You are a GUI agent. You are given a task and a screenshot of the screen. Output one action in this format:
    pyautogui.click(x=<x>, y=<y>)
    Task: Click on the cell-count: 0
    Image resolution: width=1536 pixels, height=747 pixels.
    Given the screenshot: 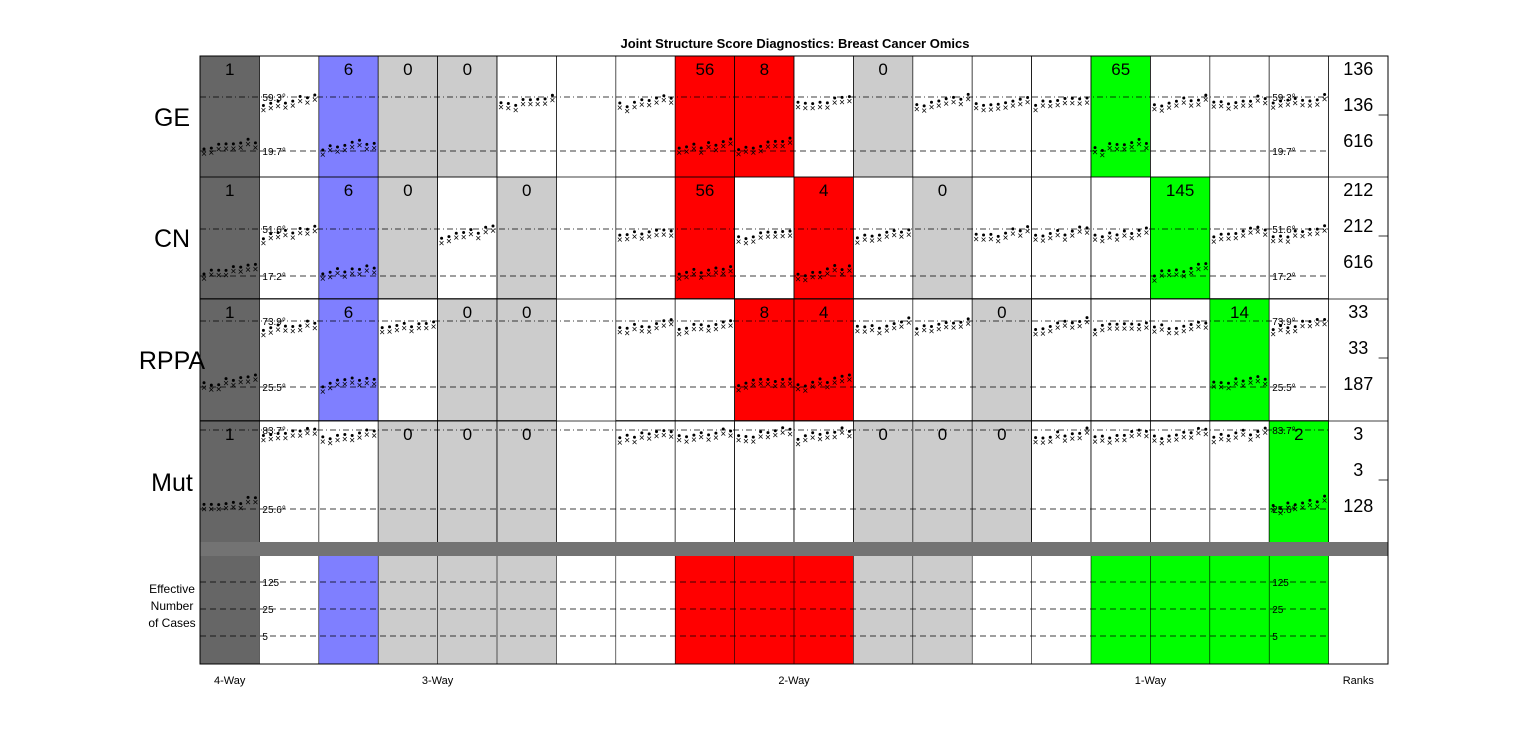 What is the action you would take?
    pyautogui.click(x=942, y=190)
    